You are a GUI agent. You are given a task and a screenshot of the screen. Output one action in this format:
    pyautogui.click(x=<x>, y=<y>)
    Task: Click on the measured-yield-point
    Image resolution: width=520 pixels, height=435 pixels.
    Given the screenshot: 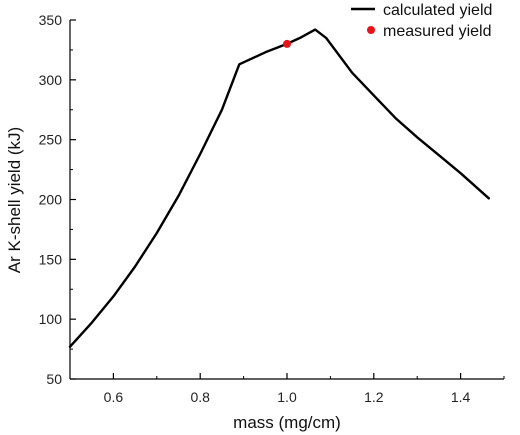 What is the action you would take?
    pyautogui.click(x=287, y=43)
    